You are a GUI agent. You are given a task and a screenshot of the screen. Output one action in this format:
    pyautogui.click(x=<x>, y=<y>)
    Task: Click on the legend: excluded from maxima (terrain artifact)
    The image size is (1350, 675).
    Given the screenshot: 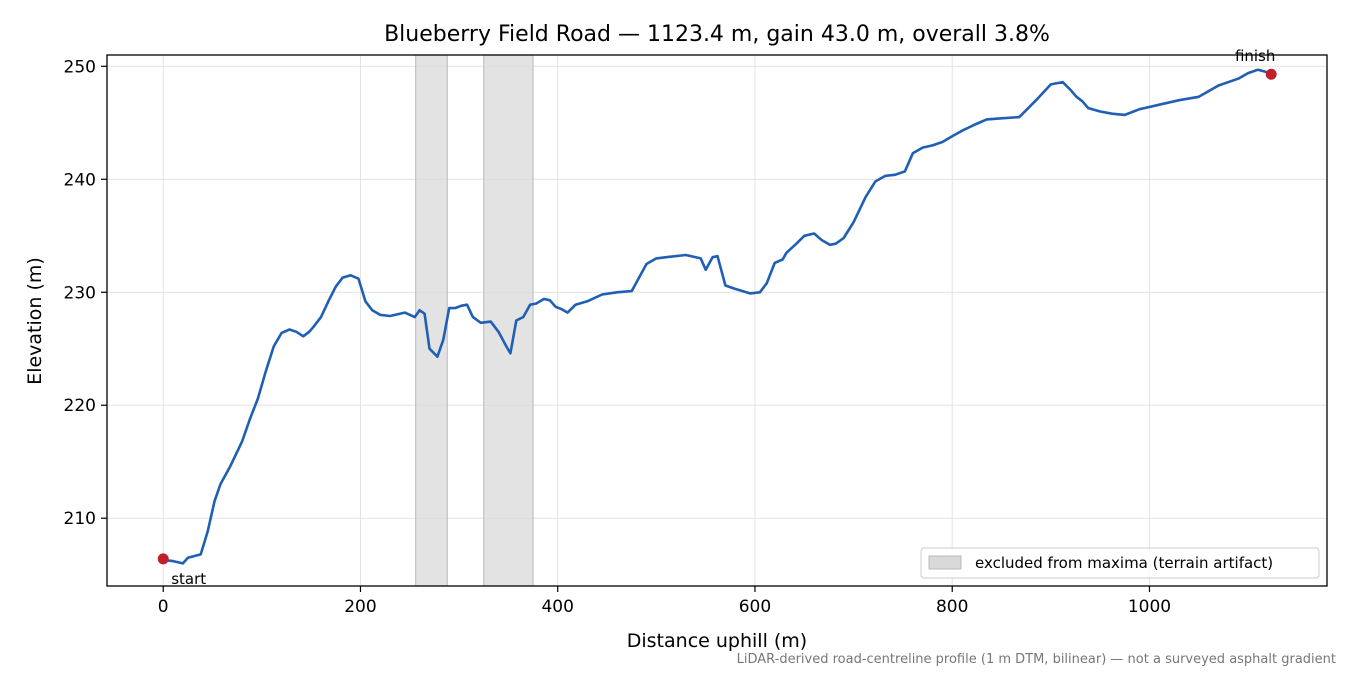 What is the action you would take?
    pyautogui.click(x=1120, y=563)
    